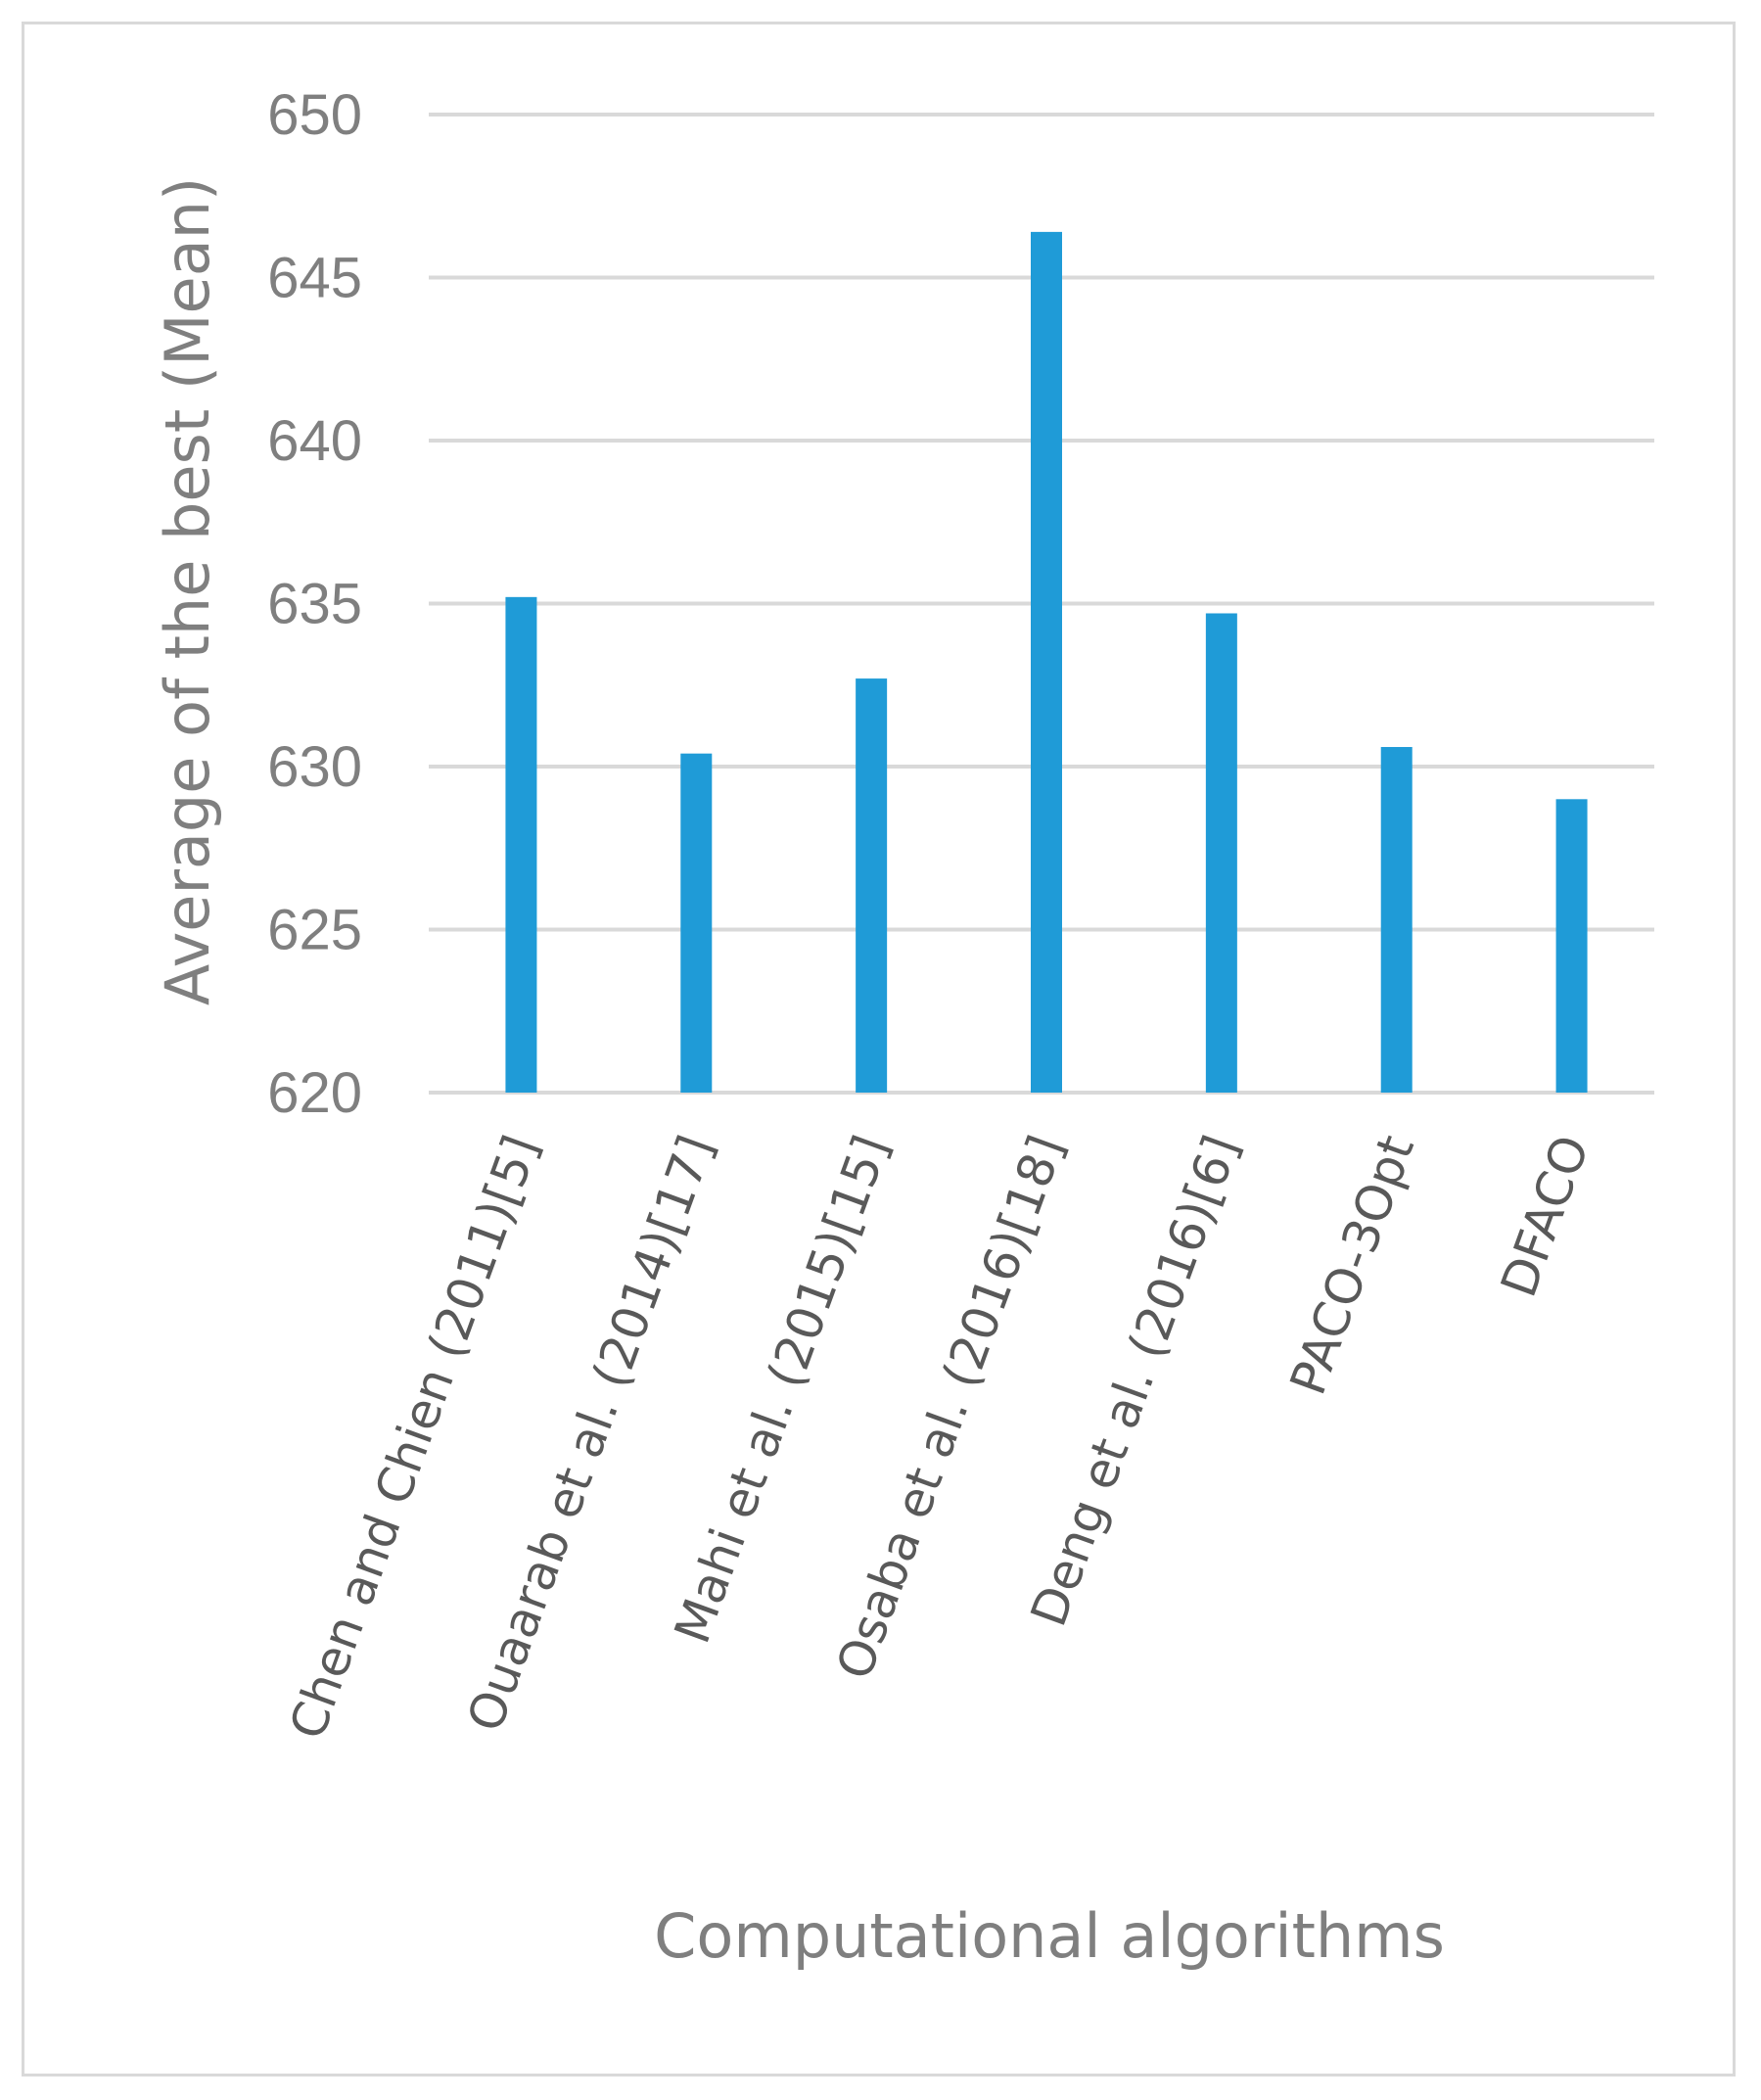 This screenshot has width=1761, height=2100. I want to click on y-tick-labels: 620 625 630 635 640 645 650, so click(314, 604).